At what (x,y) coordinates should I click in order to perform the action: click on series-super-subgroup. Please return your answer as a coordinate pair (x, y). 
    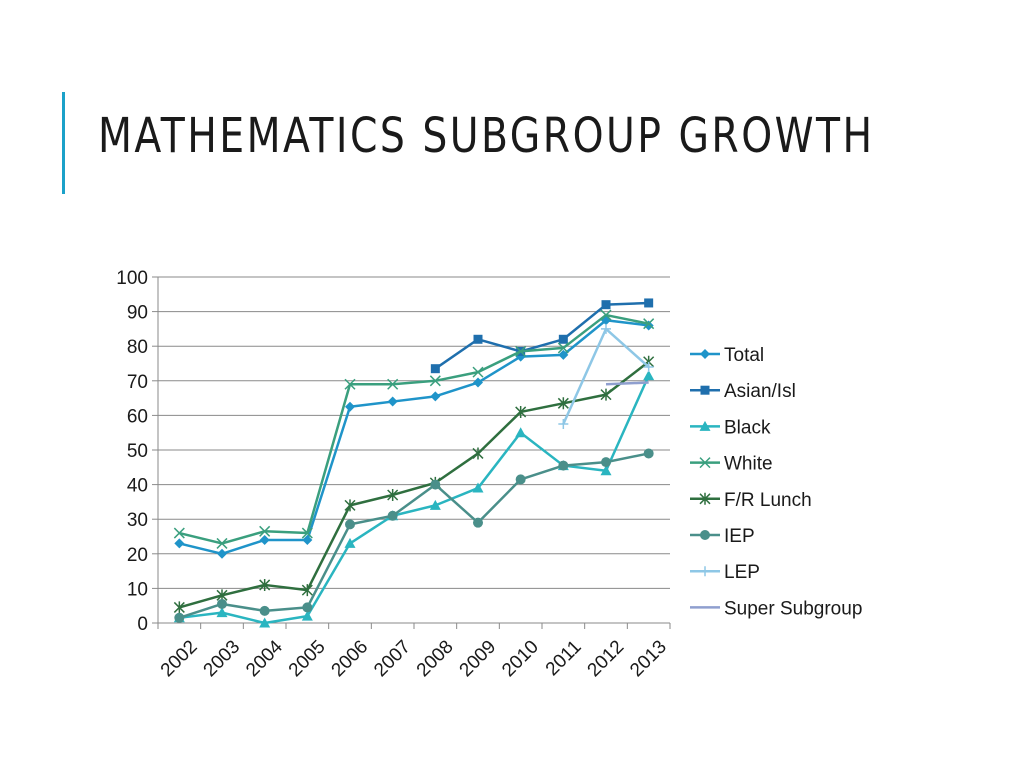
    Looking at the image, I should click on (627, 383).